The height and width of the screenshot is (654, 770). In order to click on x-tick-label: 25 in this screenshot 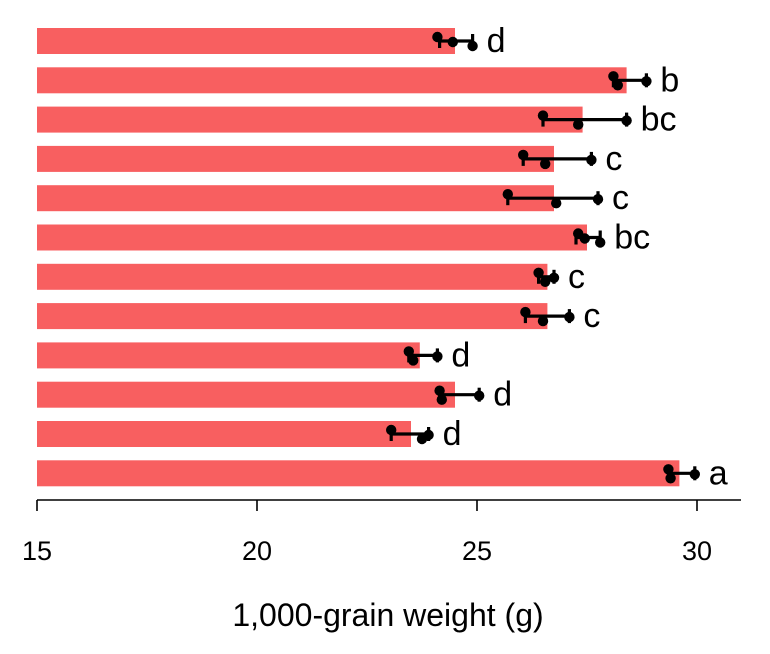, I will do `click(477, 551)`.